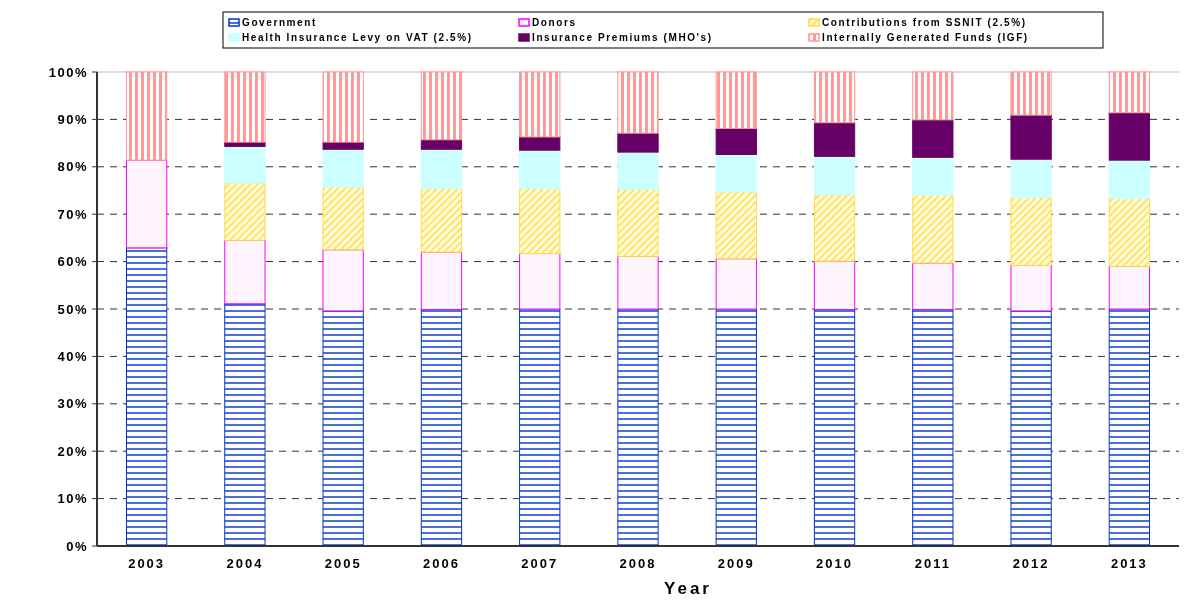 This screenshot has height=604, width=1197. I want to click on x-tick-label: 2004, so click(245, 563).